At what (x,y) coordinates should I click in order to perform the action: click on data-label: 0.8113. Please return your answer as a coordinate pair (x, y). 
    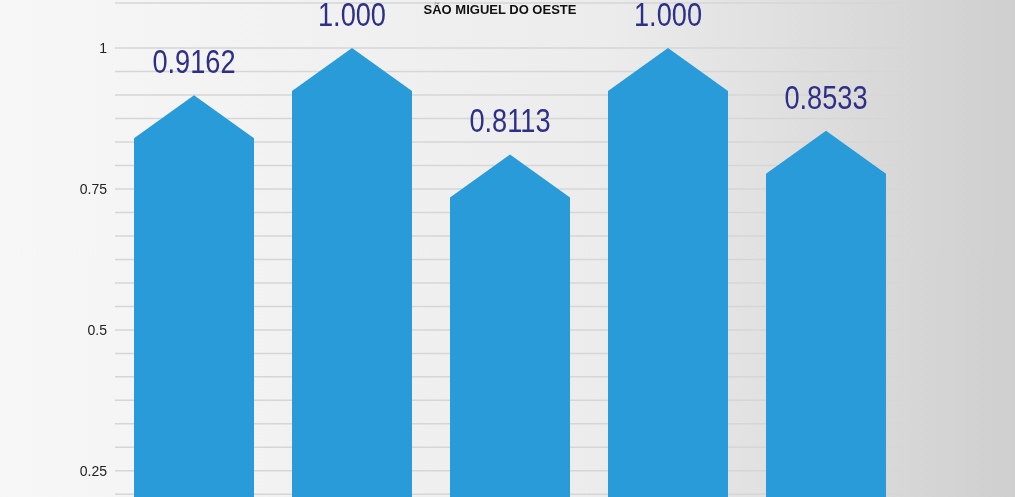
    Looking at the image, I should click on (510, 121).